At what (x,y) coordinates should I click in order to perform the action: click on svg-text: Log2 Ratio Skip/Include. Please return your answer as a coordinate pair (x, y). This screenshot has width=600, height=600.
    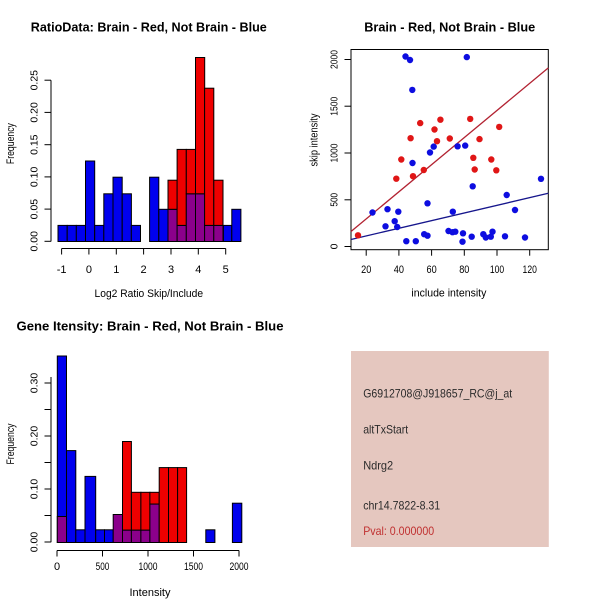
    Looking at the image, I should click on (149, 294).